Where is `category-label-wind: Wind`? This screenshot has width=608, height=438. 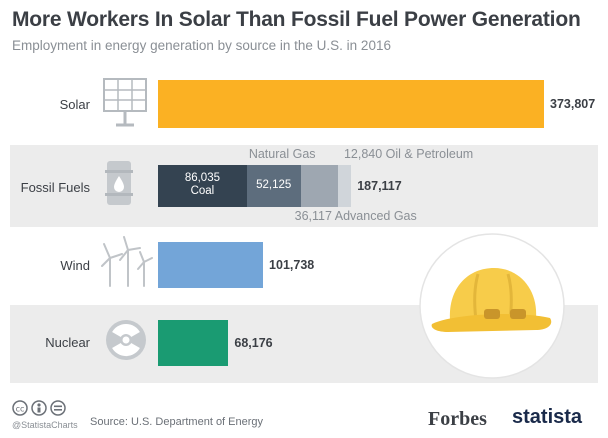 category-label-wind: Wind is located at coordinates (75, 265).